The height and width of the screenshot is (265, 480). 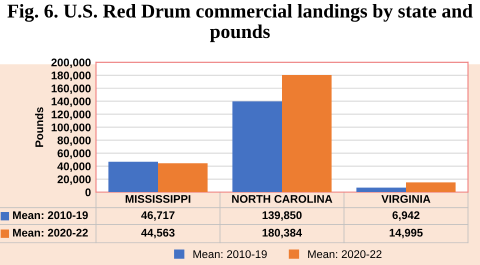 What do you see at coordinates (240, 23) in the screenshot?
I see `chart-title: Fig. 6. U.S. Red Drum commercial landings by state and pounds` at bounding box center [240, 23].